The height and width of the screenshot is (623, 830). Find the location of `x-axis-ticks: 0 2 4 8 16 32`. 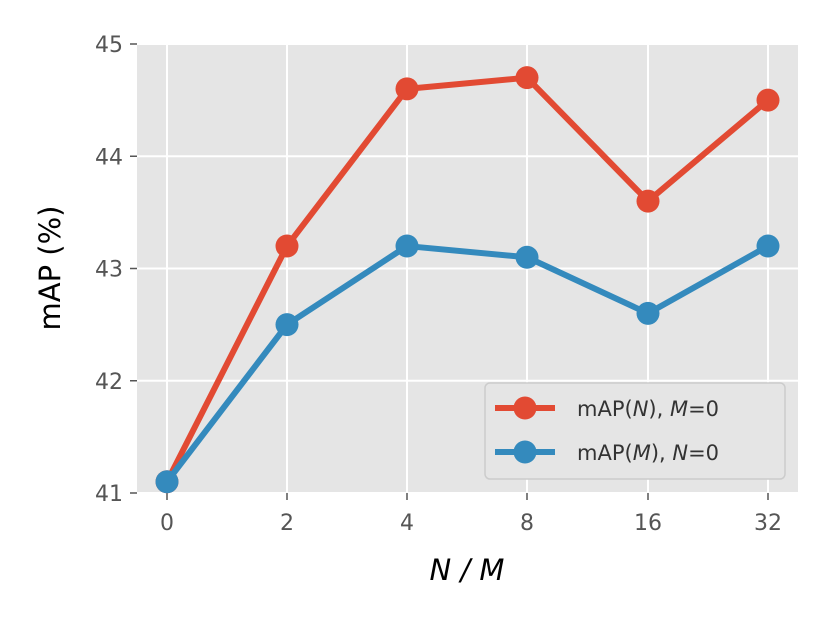

x-axis-ticks: 0 2 4 8 16 32 is located at coordinates (471, 514).